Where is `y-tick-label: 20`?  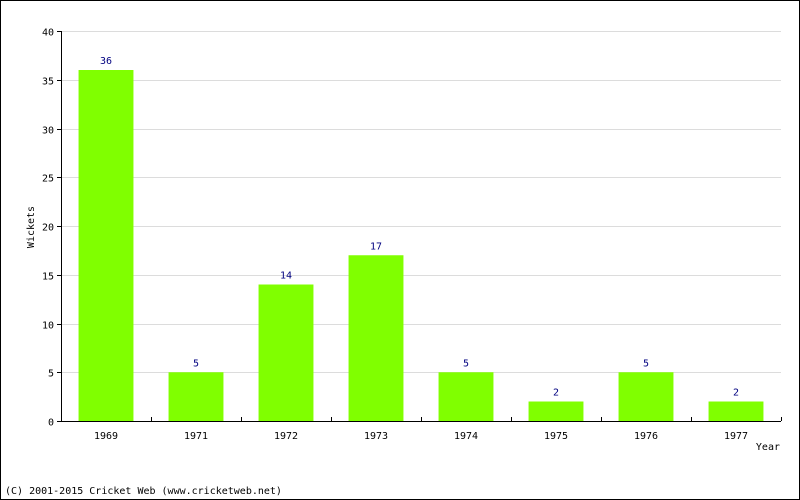
y-tick-label: 20 is located at coordinates (48, 228).